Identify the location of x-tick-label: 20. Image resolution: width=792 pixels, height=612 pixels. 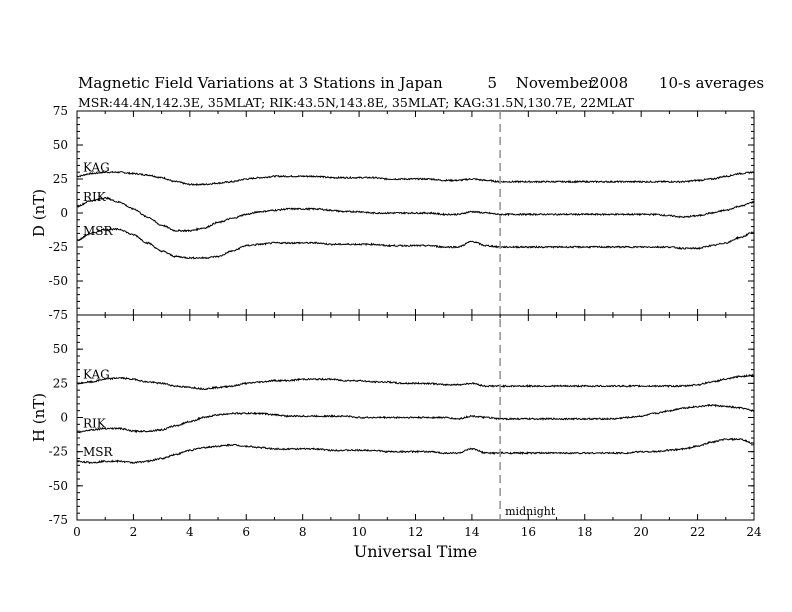
(641, 532).